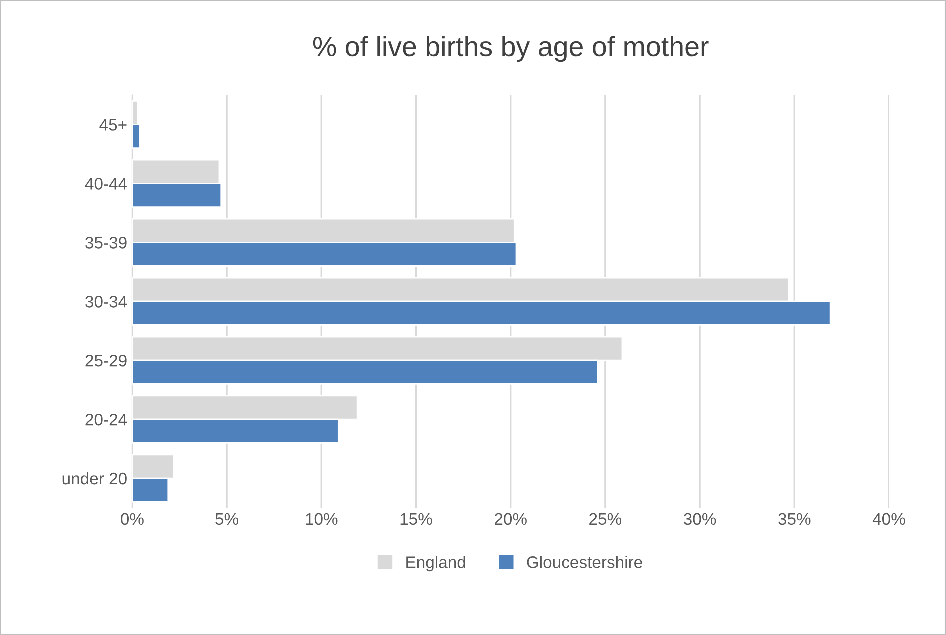 The image size is (946, 635). Describe the element at coordinates (107, 302) in the screenshot. I see `y-tick-label: 30-34` at that location.